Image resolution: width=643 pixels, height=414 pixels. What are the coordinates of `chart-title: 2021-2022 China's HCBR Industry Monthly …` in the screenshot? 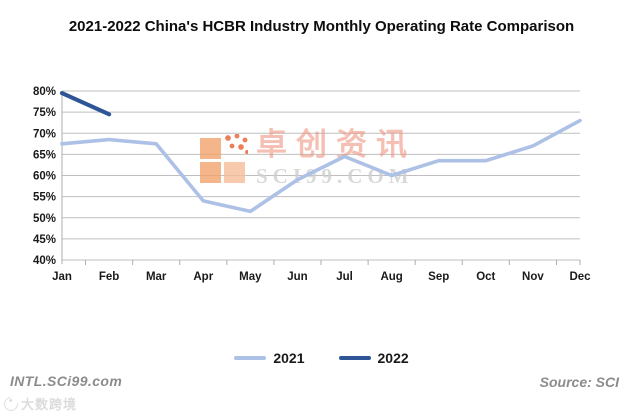 It's located at (321, 26).